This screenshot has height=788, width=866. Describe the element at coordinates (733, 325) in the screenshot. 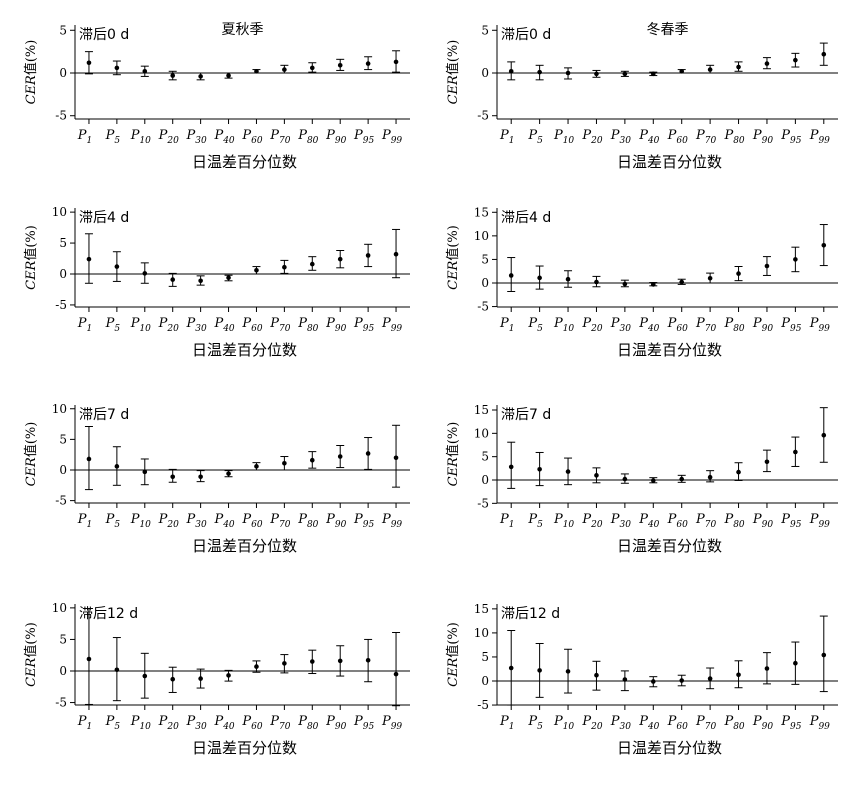

I see `x-tick-label: P80` at that location.